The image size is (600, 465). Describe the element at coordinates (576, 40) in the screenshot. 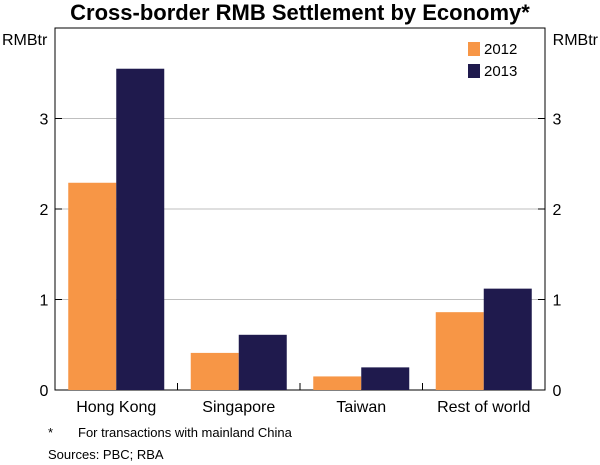

I see `y-axis-unit-right: RMBtr` at that location.